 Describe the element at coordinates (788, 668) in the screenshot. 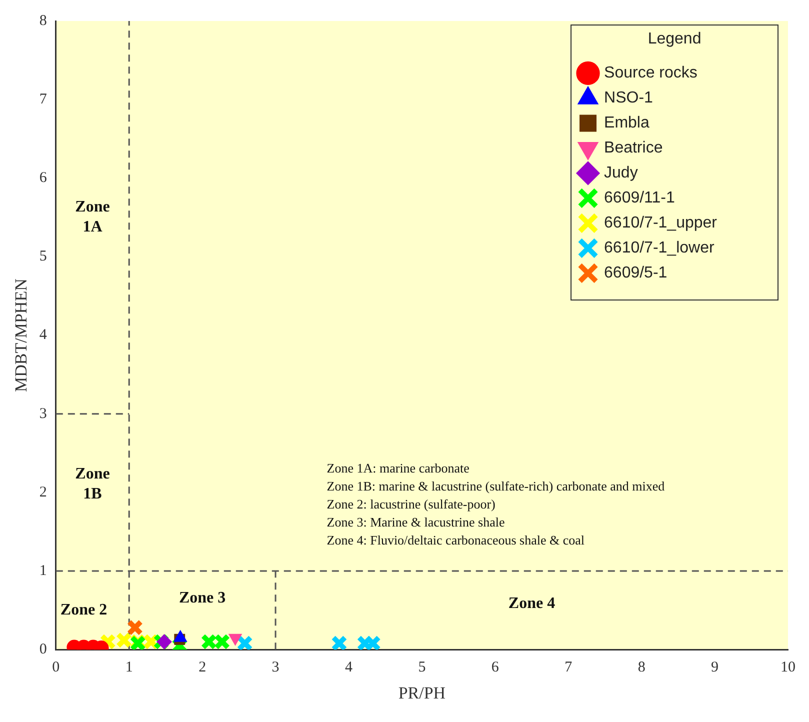

I see `x-tick-label: 10` at that location.